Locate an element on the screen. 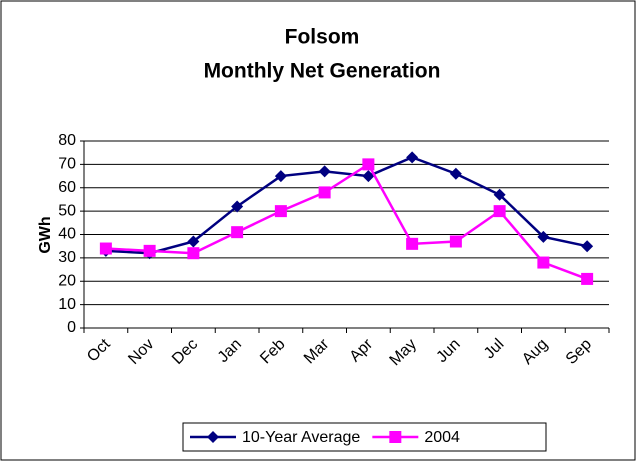 This screenshot has height=462, width=637. y-tick-label: 80 is located at coordinates (67, 140).